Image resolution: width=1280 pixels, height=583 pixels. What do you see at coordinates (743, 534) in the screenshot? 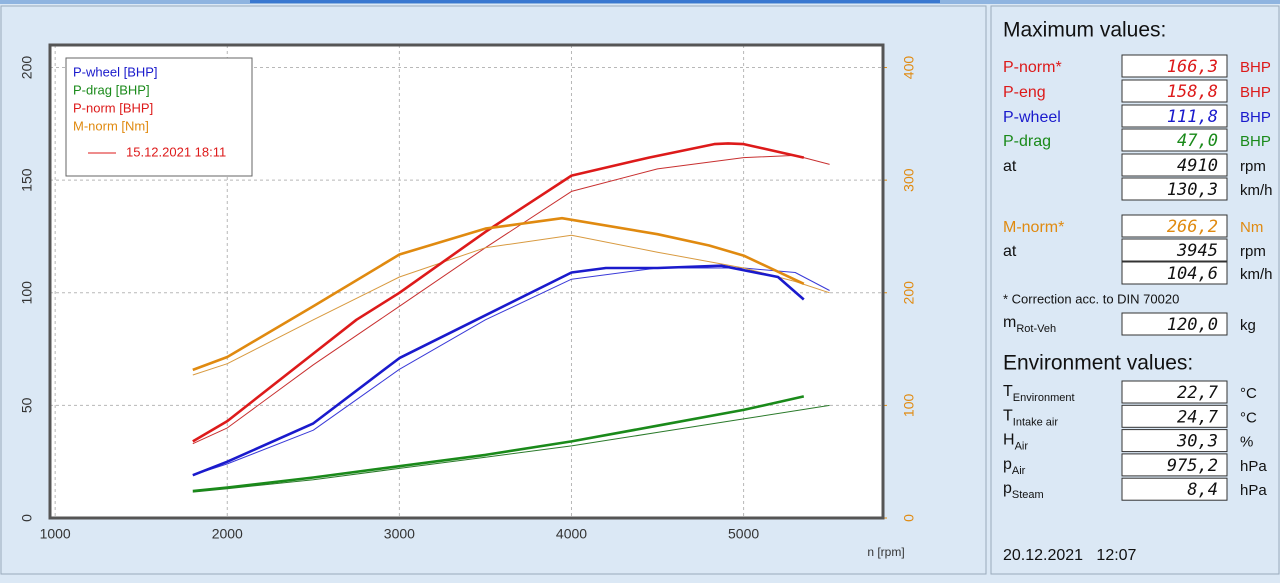
I see `x-tick-label: 5000` at bounding box center [743, 534].